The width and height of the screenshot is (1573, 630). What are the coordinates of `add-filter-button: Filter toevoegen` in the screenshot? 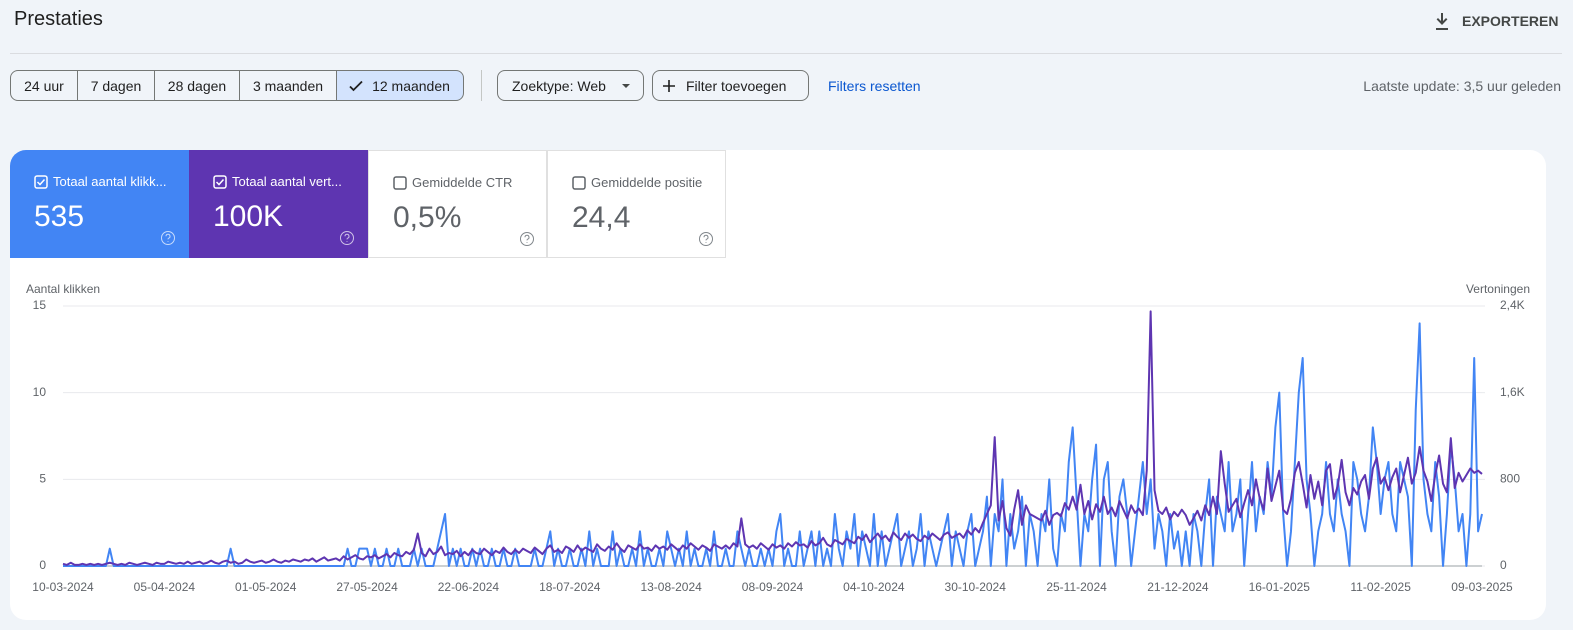 It's located at (730, 85).